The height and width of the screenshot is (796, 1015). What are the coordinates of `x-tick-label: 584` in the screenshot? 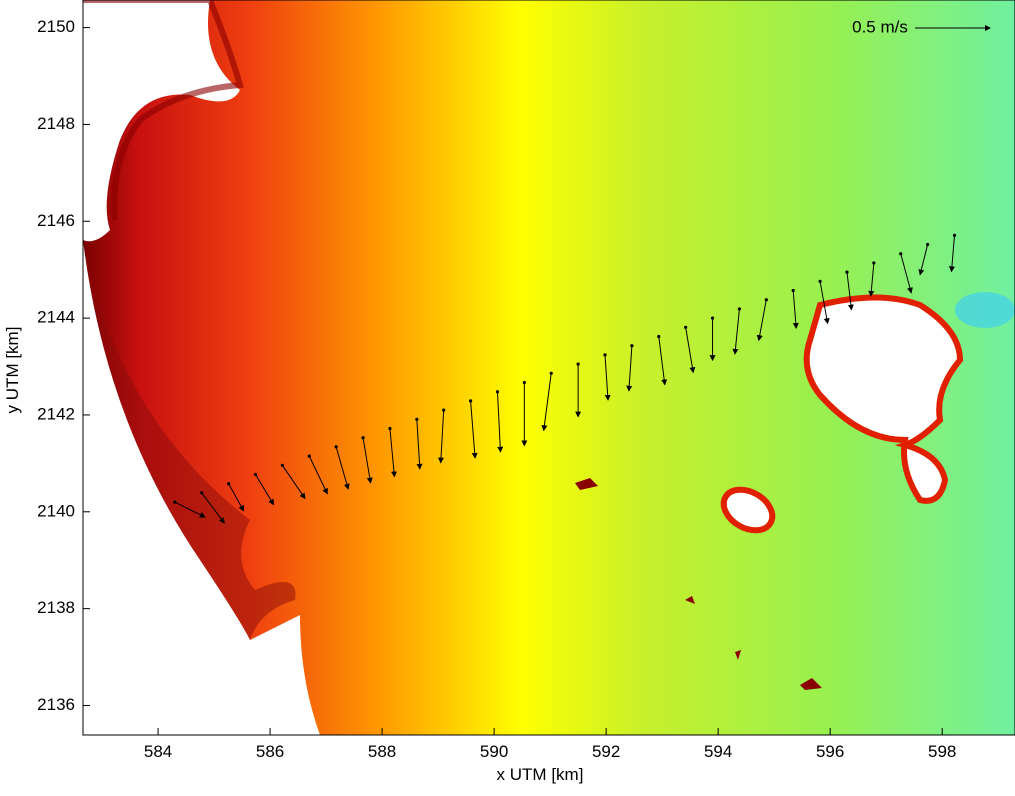 It's located at (158, 751).